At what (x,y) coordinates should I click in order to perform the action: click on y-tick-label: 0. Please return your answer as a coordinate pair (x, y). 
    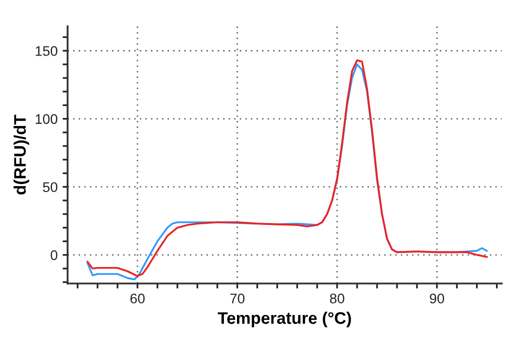
    Looking at the image, I should click on (54, 255).